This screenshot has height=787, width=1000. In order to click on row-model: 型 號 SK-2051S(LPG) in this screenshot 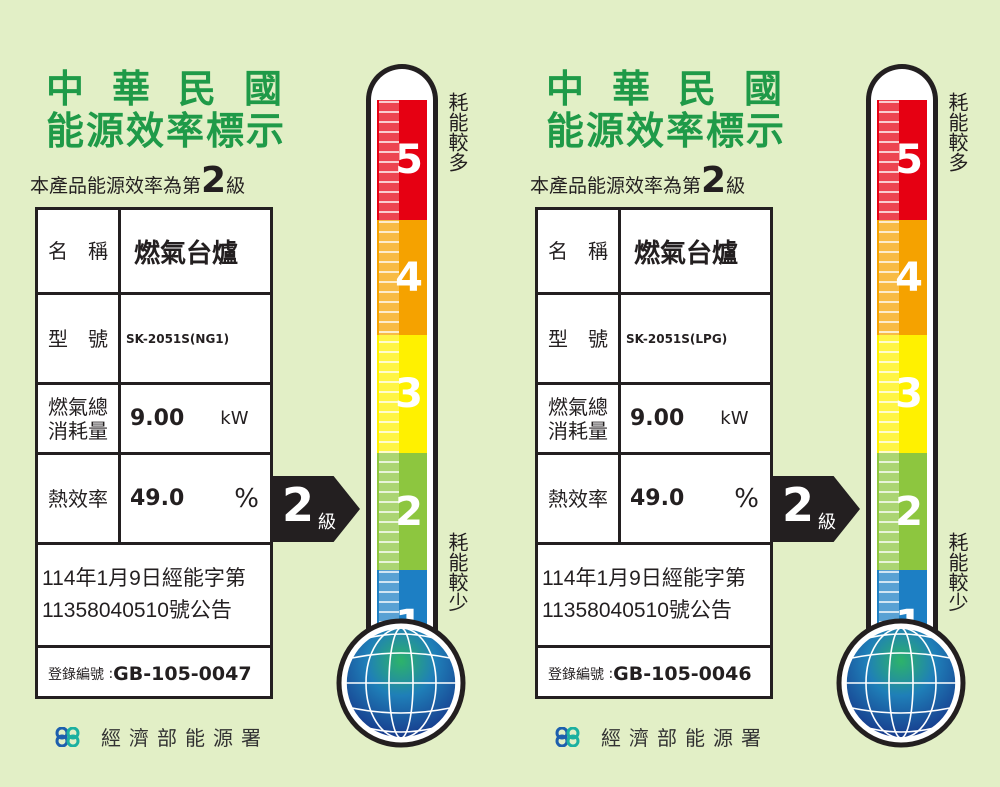, I will do `click(654, 340)`.